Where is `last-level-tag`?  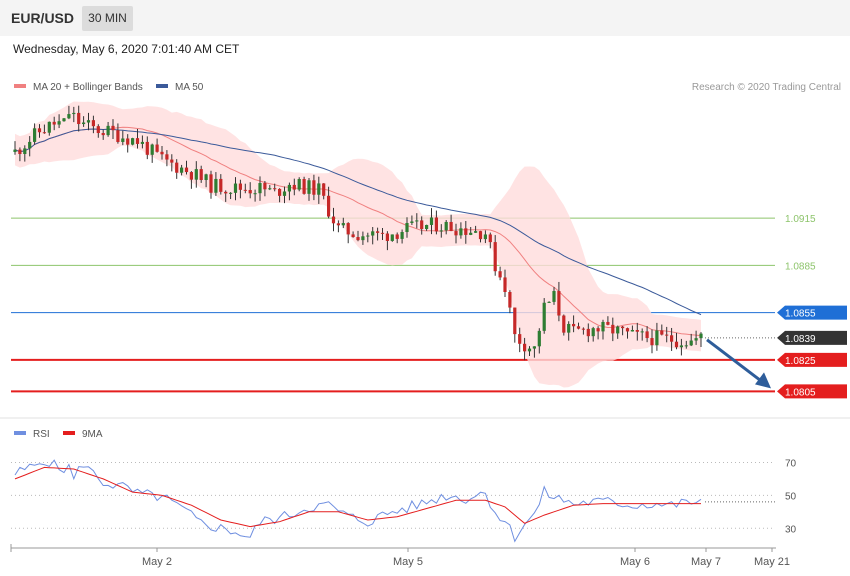
last-level-tag is located at coordinates (812, 337).